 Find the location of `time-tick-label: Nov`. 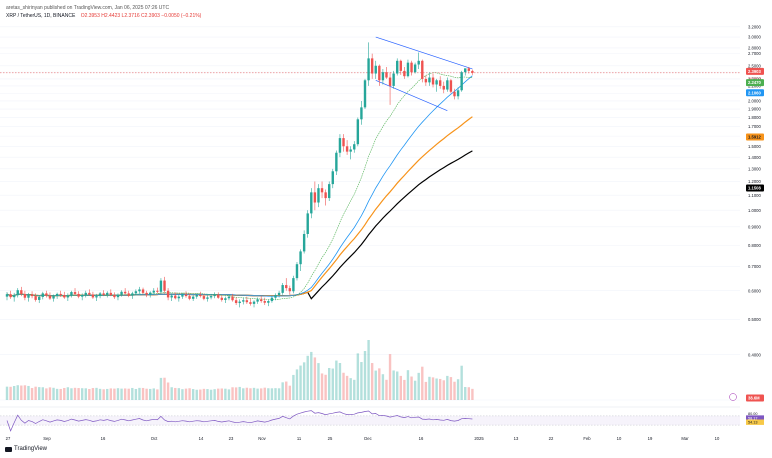

time-tick-label: Nov is located at coordinates (262, 438).